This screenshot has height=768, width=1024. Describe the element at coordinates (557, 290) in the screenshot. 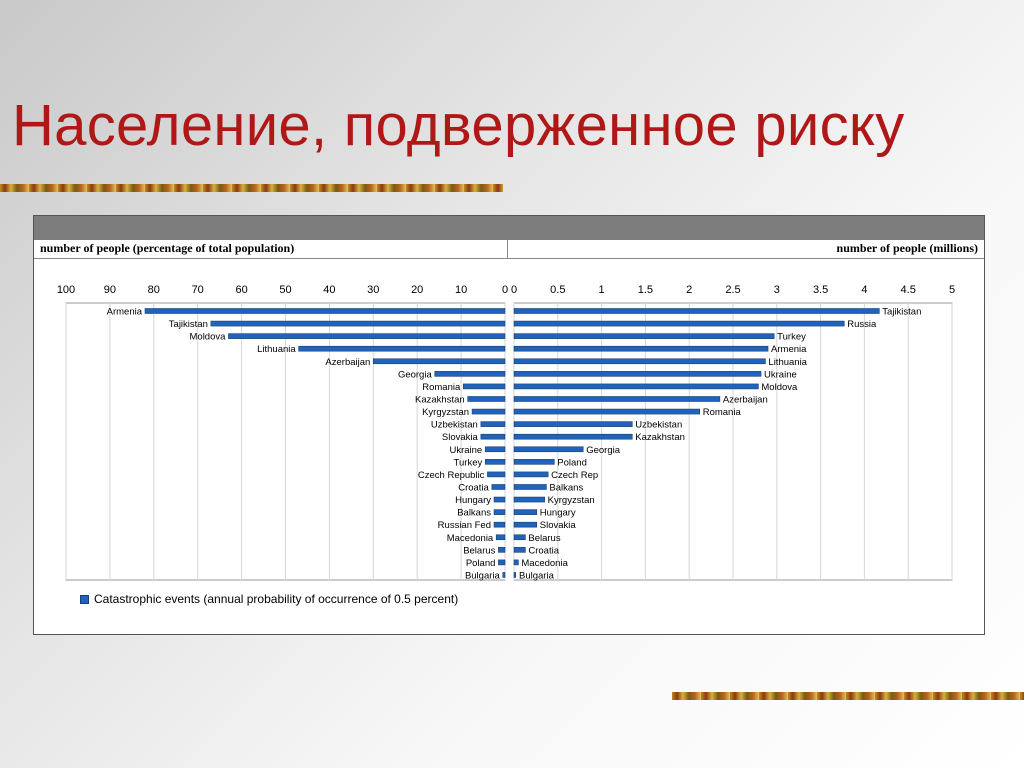

I see `right-tick-label: 0.5` at that location.